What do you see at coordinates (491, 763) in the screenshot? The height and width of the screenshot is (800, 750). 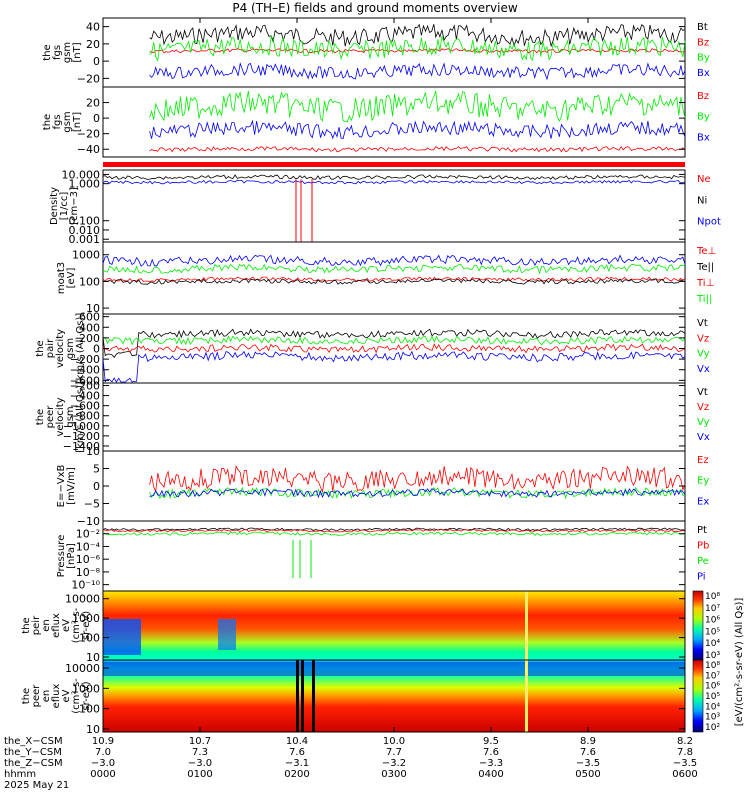 I see `x-tick-label-zcsm: −3.3` at bounding box center [491, 763].